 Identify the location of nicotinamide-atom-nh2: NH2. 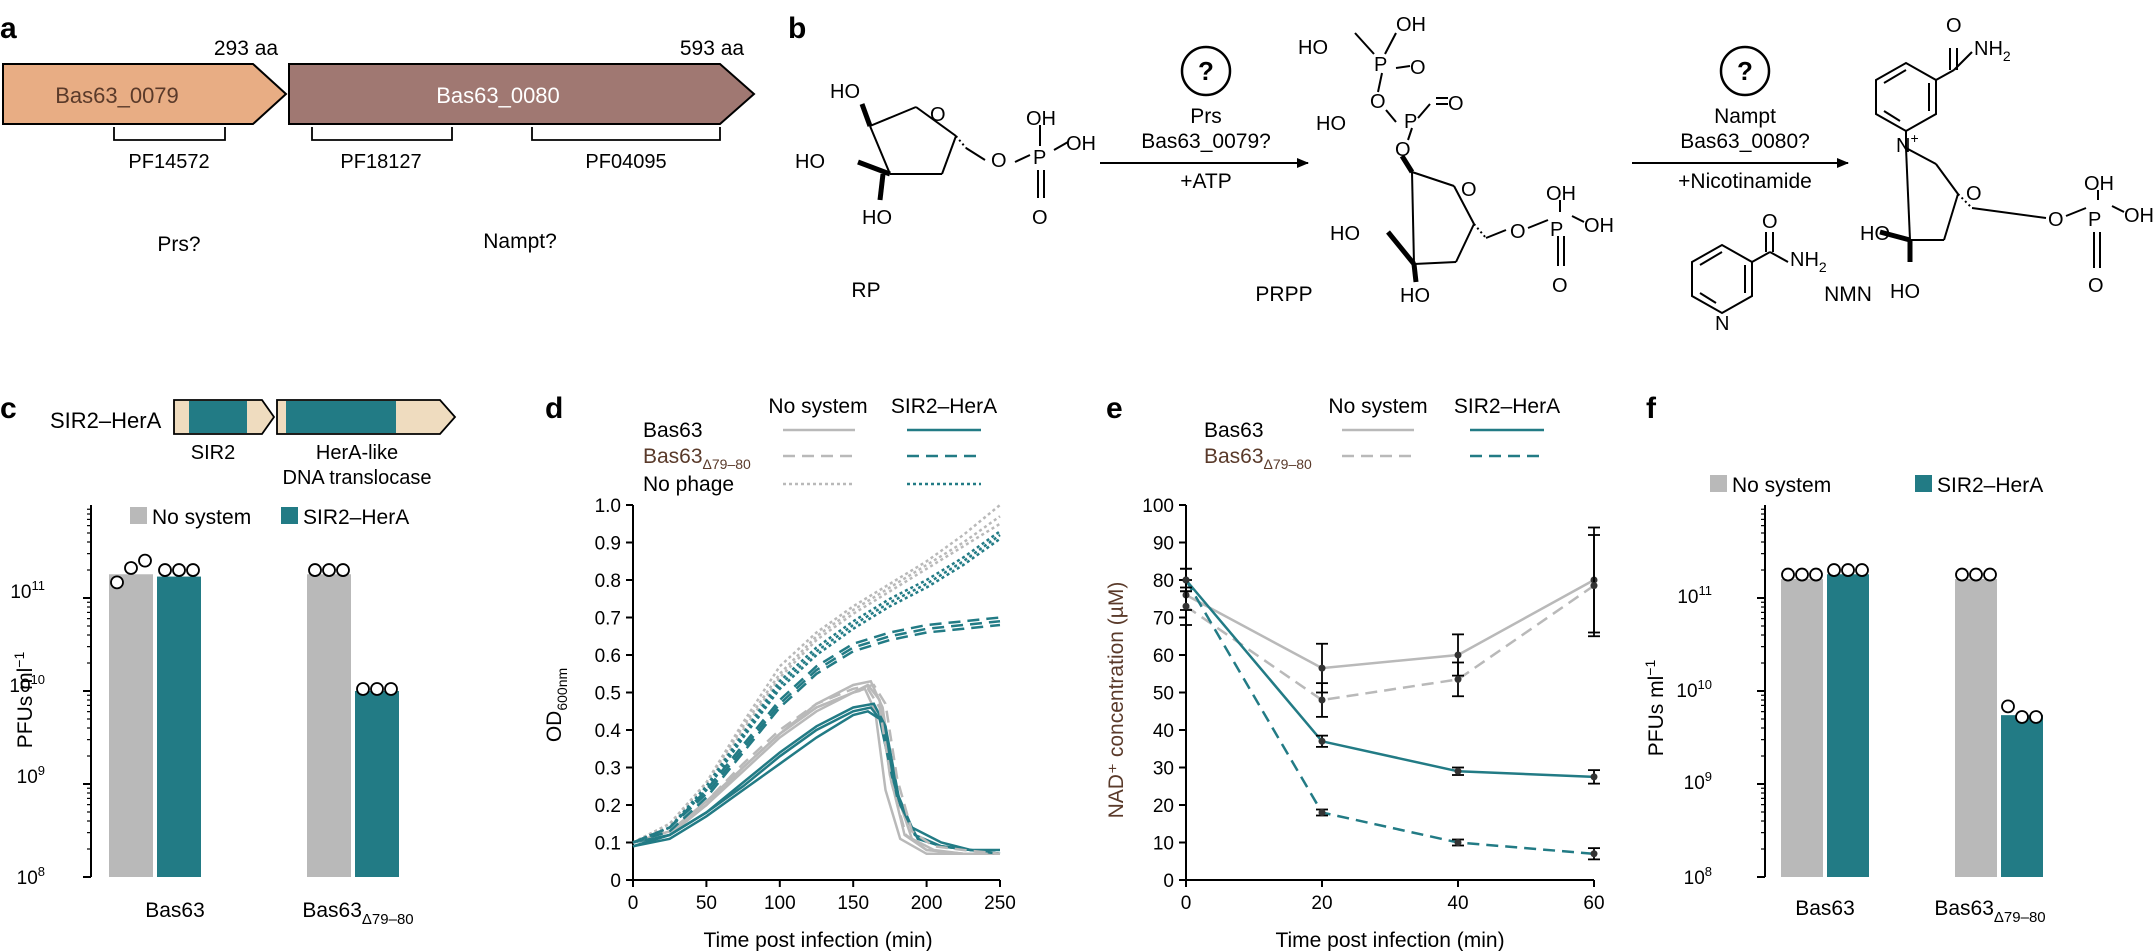
(1808, 262).